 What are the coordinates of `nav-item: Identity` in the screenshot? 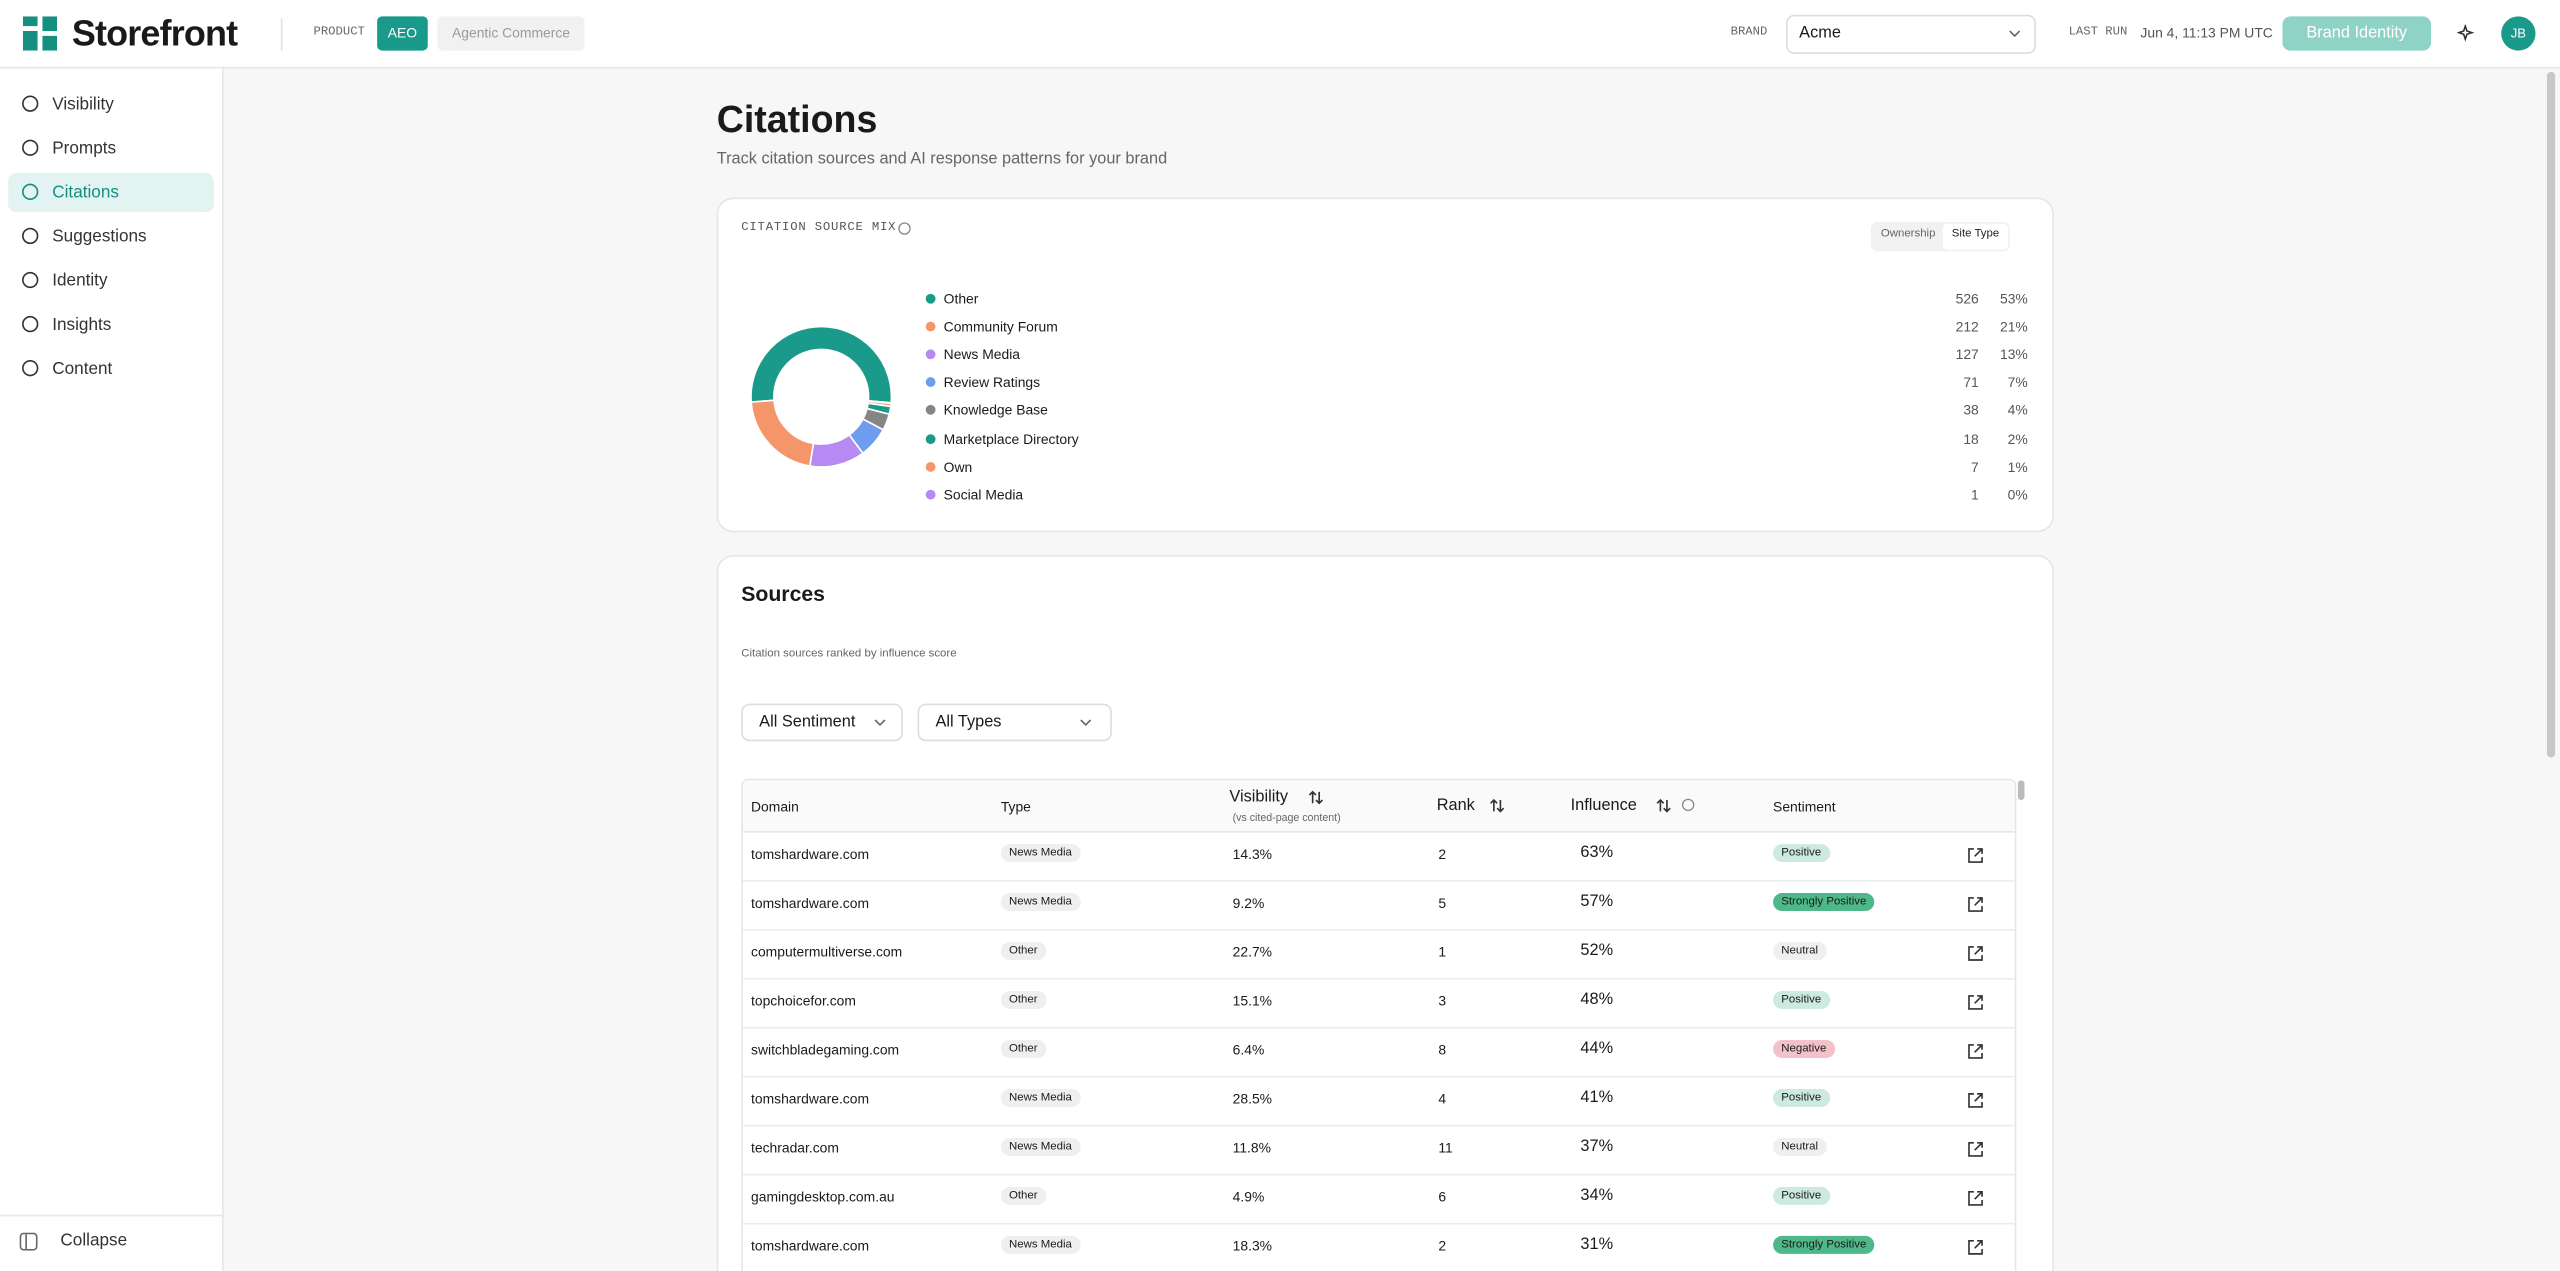 It's located at (111, 280).